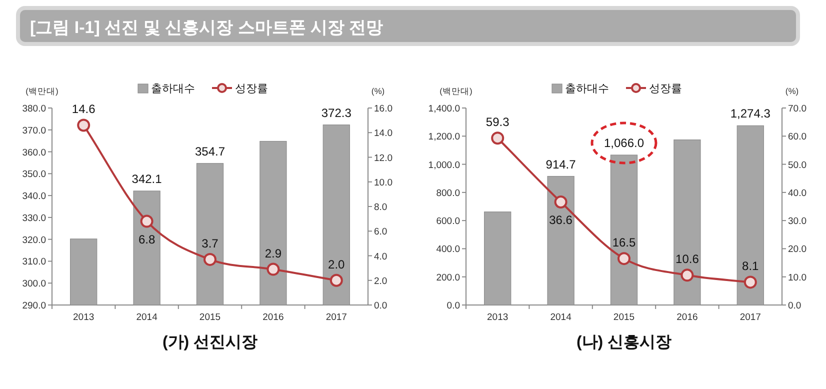  What do you see at coordinates (688, 259) in the screenshot?
I see `data-label: 10.6` at bounding box center [688, 259].